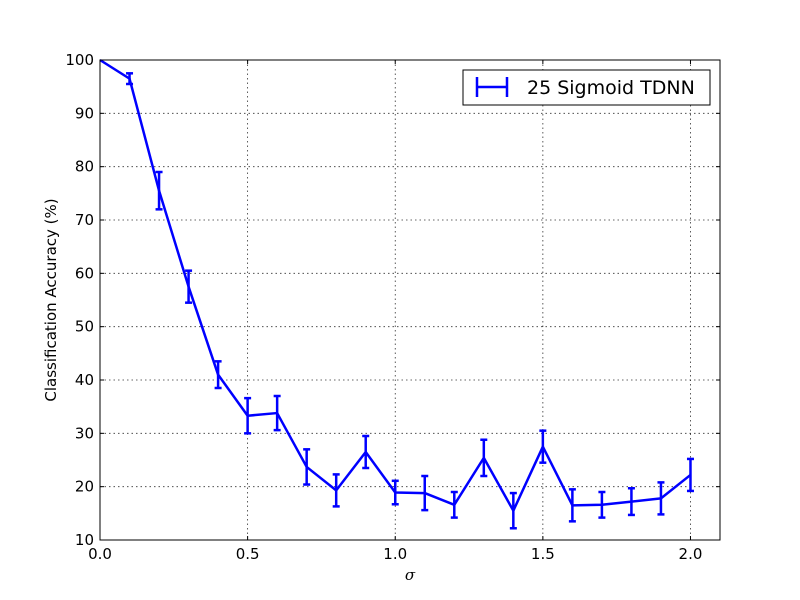 This screenshot has height=600, width=800. What do you see at coordinates (100, 554) in the screenshot?
I see `x-tick-label: 0.0` at bounding box center [100, 554].